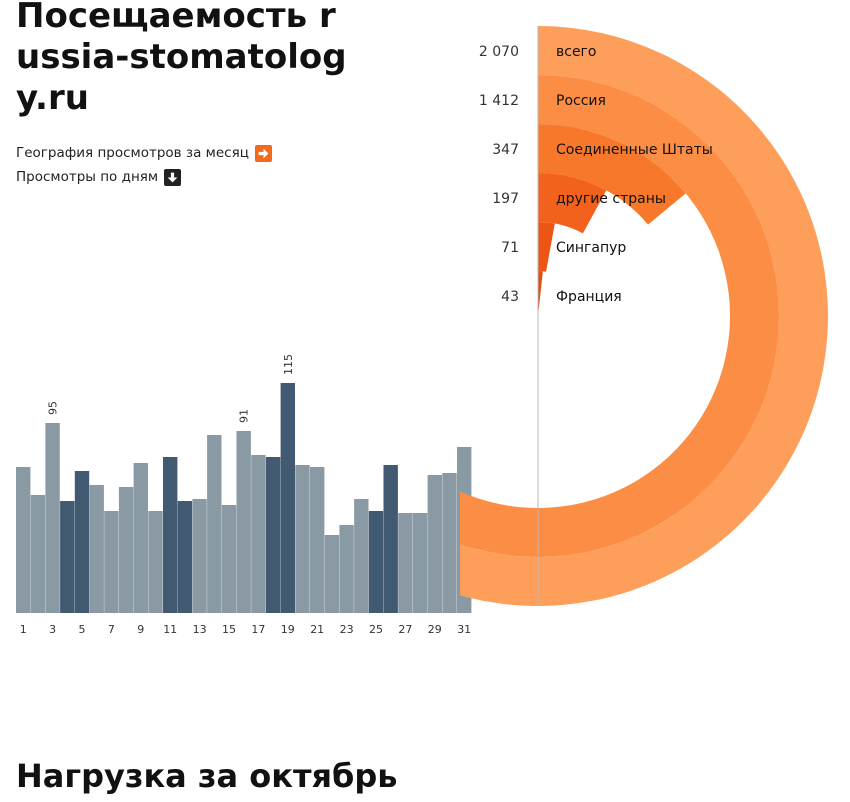  What do you see at coordinates (181, 59) in the screenshot?
I see `page-title: Посещаемость russia-stomatology.ru` at bounding box center [181, 59].